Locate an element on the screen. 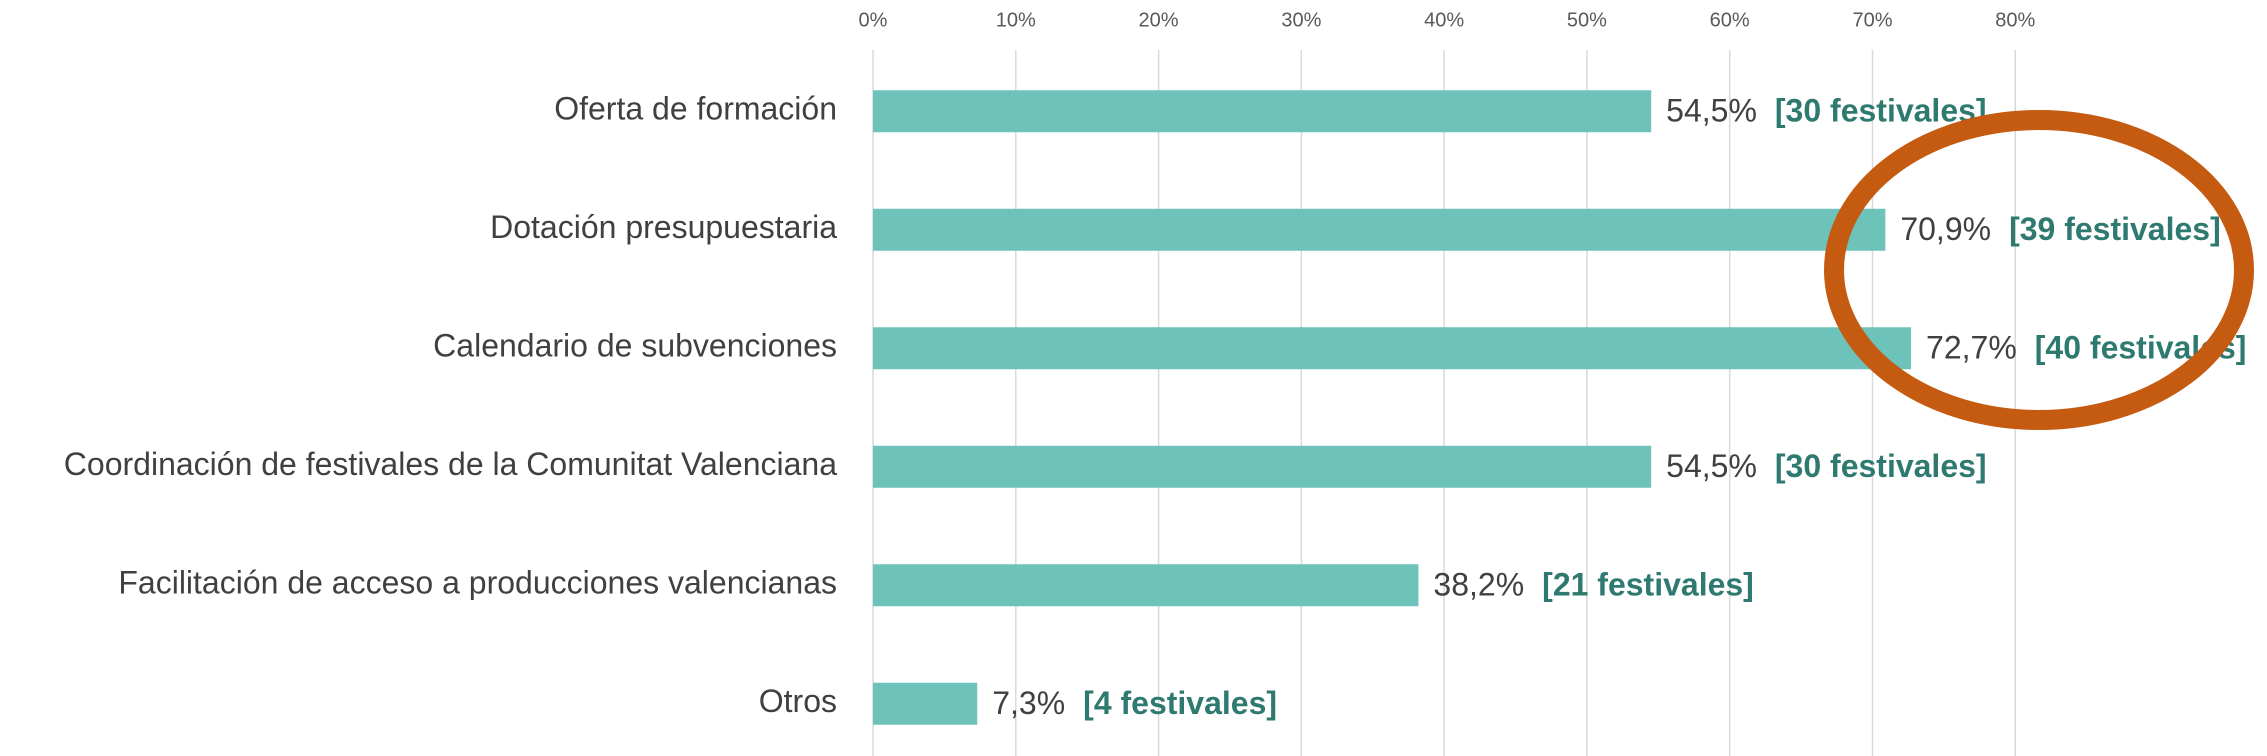  x-tick-label: 20% is located at coordinates (1159, 20).